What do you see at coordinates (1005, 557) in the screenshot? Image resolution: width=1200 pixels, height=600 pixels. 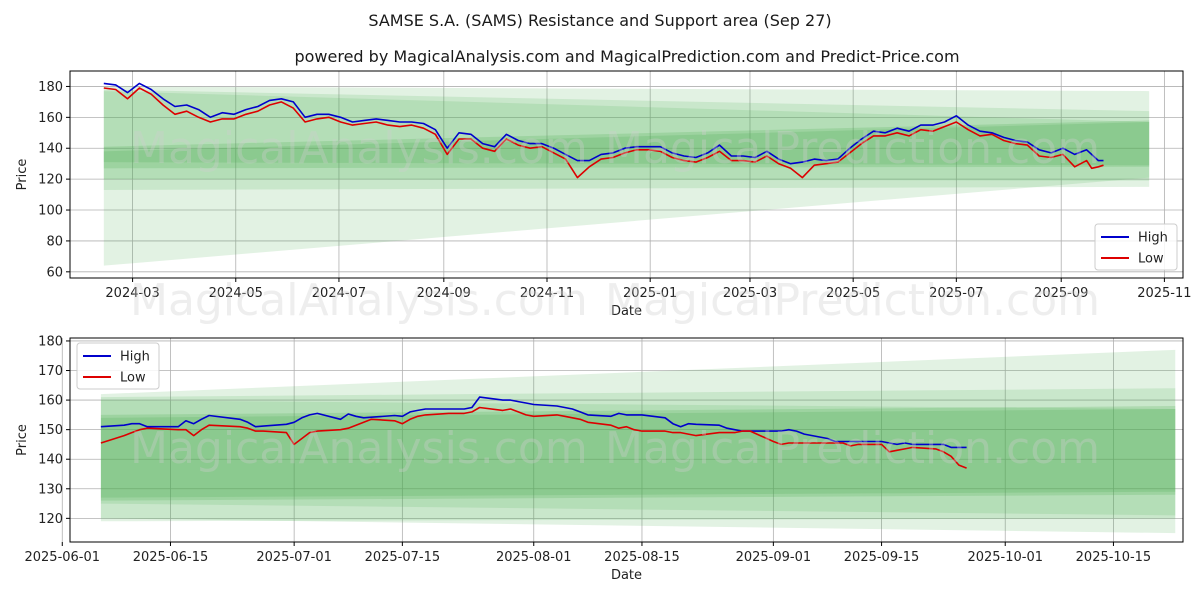 I see `x-tick-label: 2025-10-01` at bounding box center [1005, 557].